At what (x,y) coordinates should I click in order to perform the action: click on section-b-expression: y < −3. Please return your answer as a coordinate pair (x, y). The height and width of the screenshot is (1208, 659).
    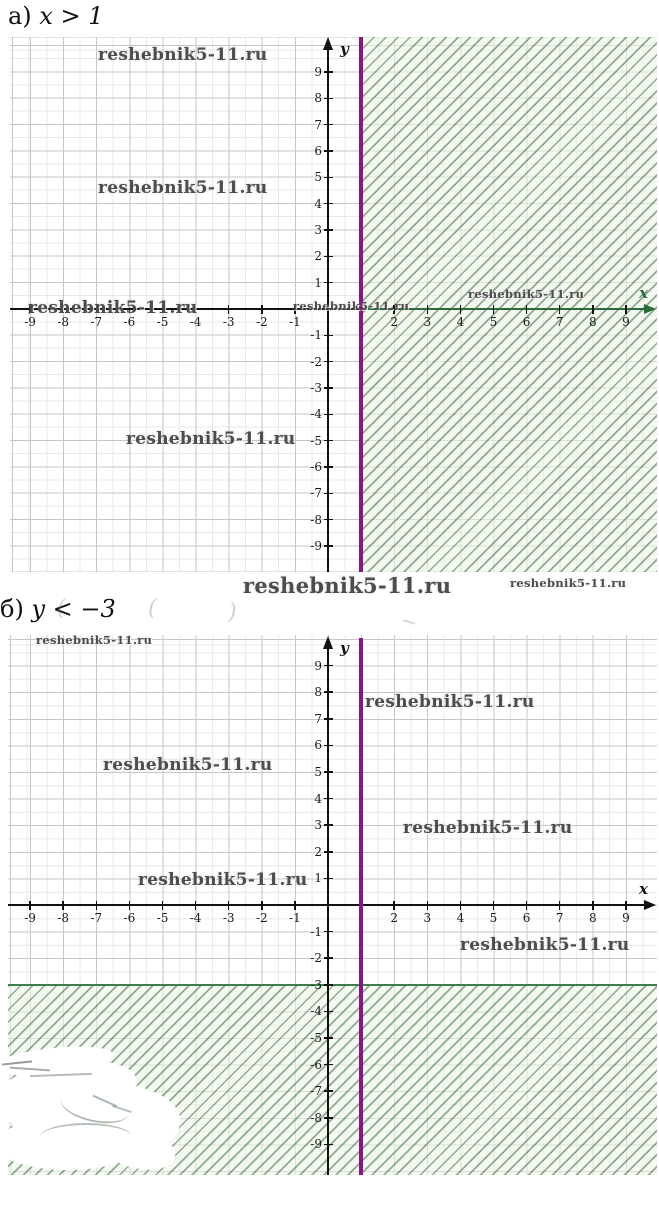
    Looking at the image, I should click on (73, 609).